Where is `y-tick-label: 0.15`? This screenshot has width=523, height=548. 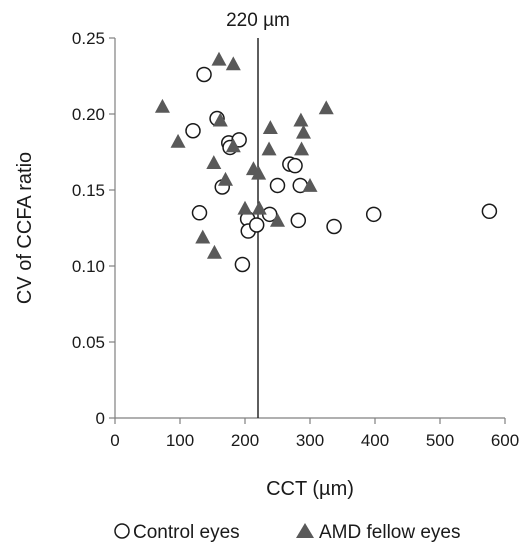 y-tick-label: 0.15 is located at coordinates (88, 190).